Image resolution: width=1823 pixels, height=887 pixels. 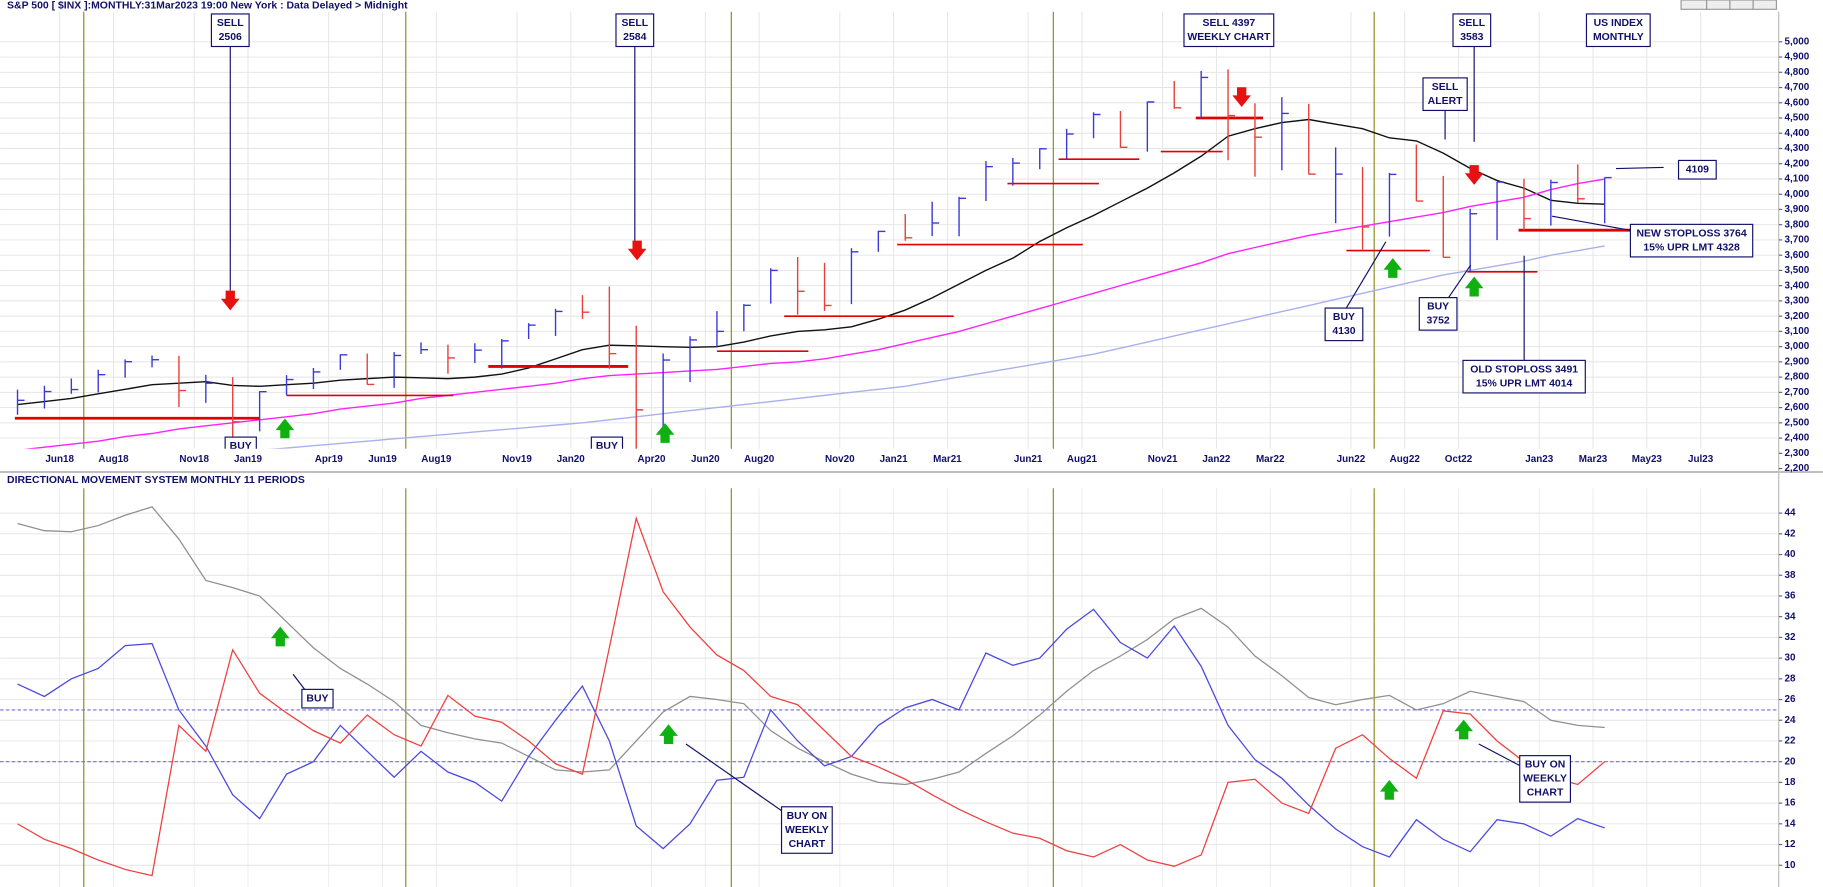 What do you see at coordinates (1797, 209) in the screenshot?
I see `y-tick-label: 3,900` at bounding box center [1797, 209].